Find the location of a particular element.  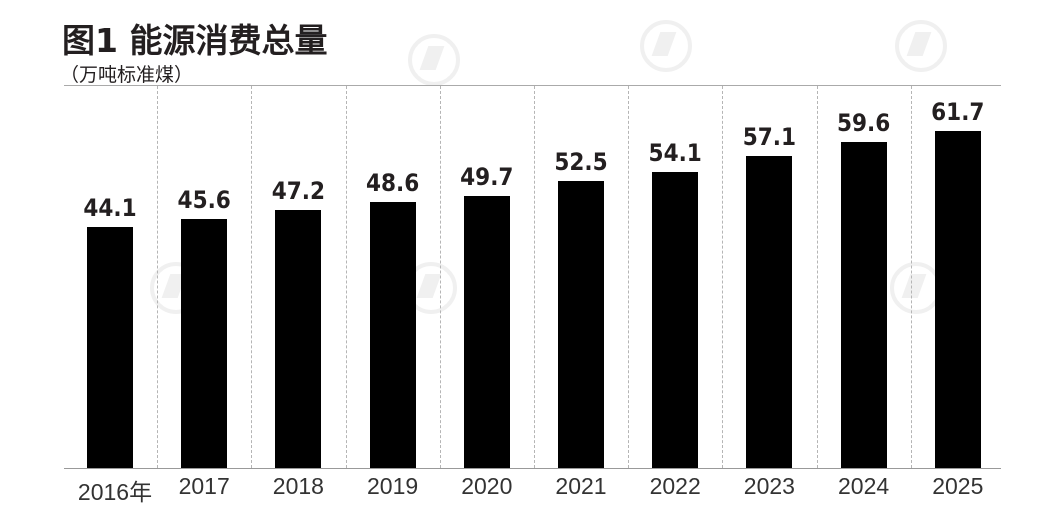

bar-value-label: 48.6 is located at coordinates (392, 183).